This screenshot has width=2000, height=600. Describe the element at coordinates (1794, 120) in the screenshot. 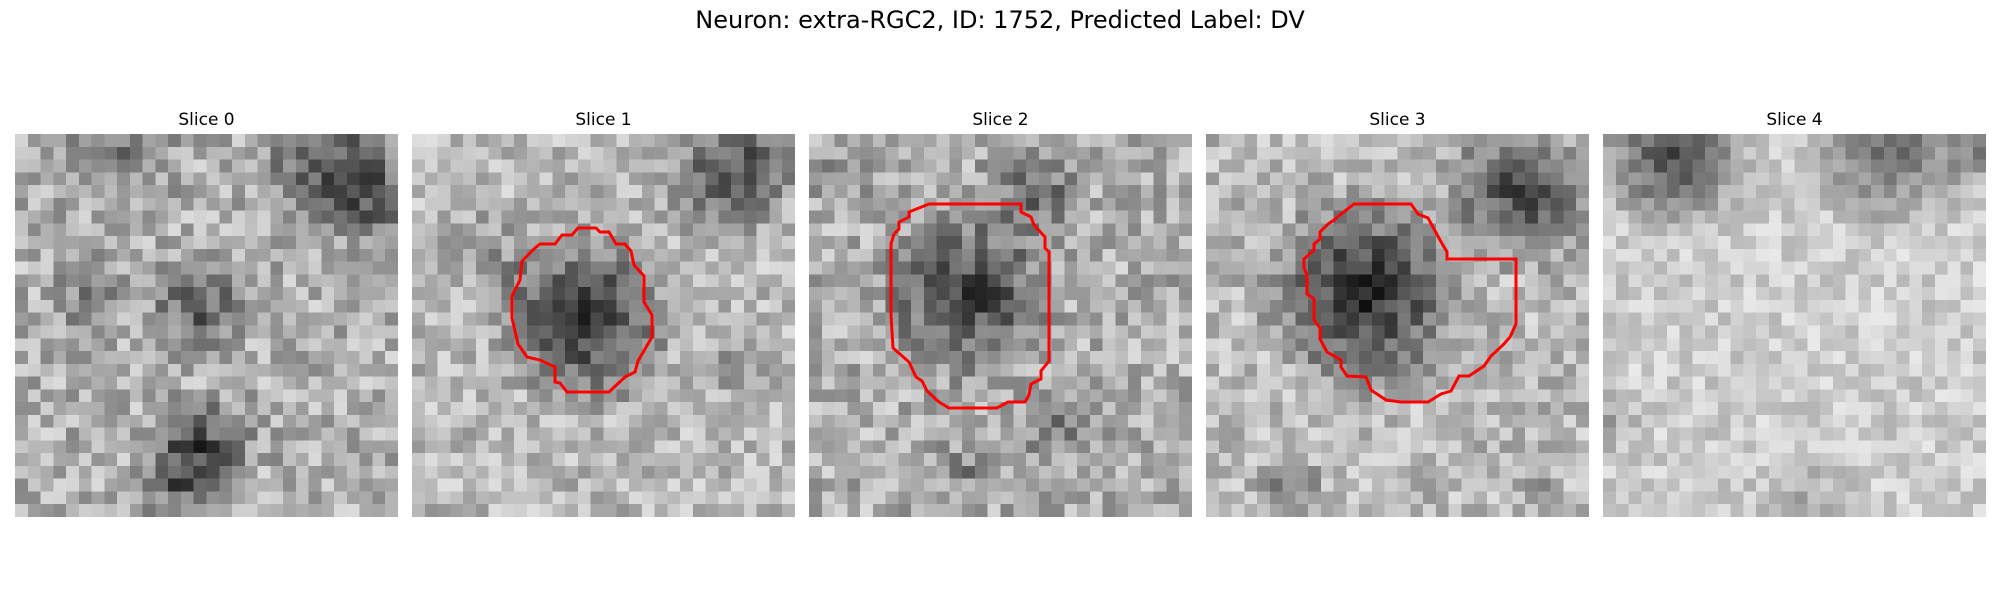

I see `slice-title: Slice 4` at that location.